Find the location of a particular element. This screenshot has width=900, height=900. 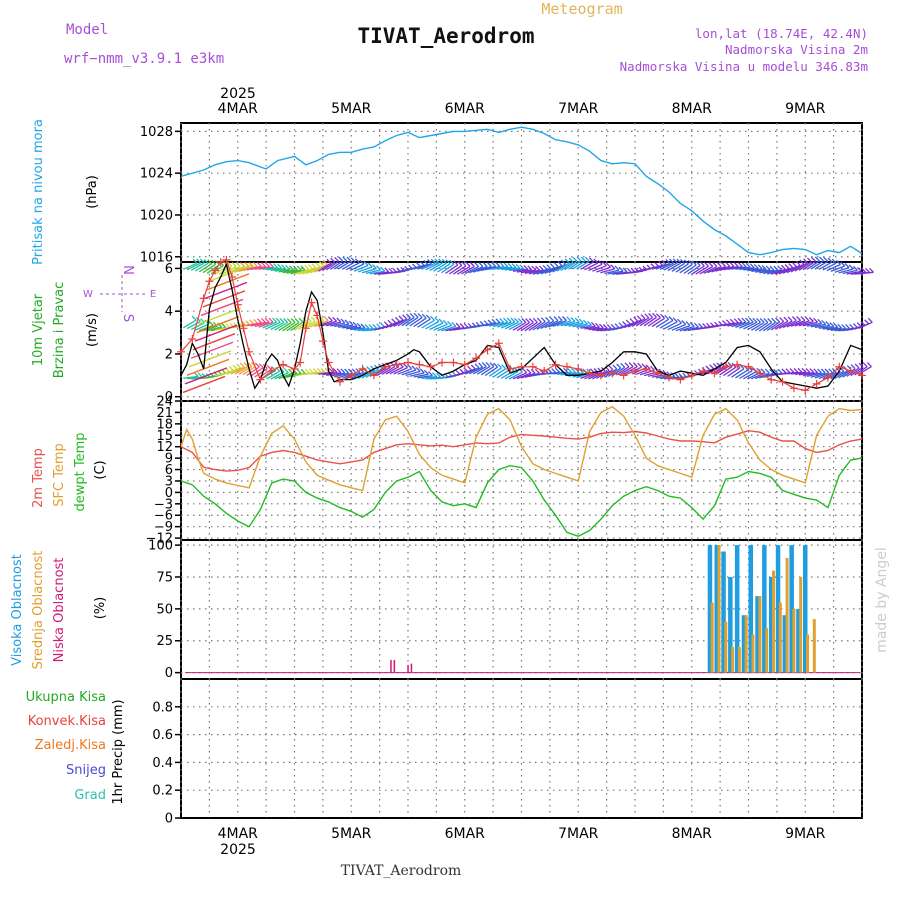

precip-total-legend: Ukupna Kisa is located at coordinates (66, 697).